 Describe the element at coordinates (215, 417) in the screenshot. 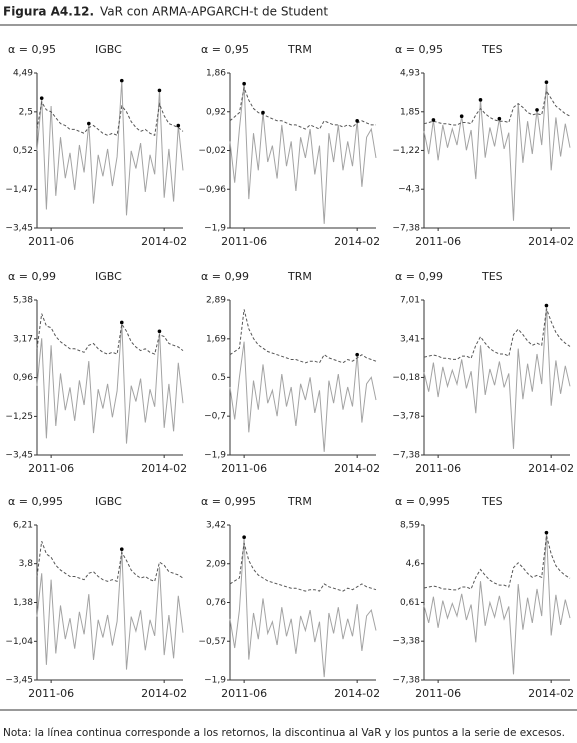

I see `y-tick-label: −0,7` at that location.